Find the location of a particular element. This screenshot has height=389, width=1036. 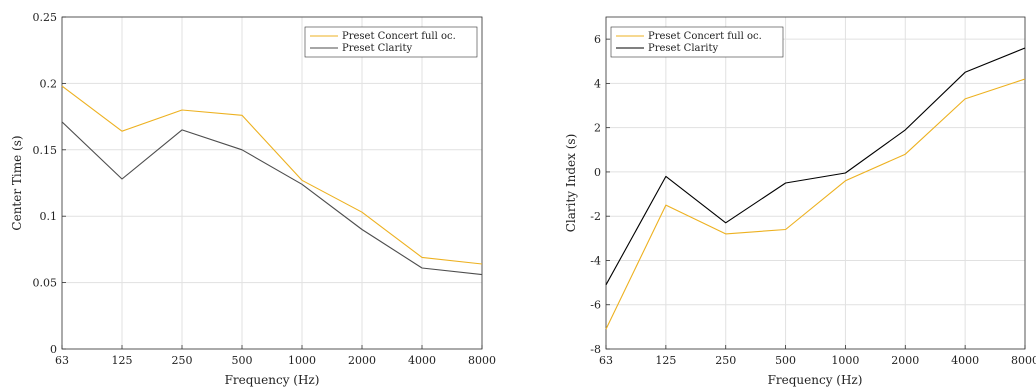

x-ticks-center-time: 63 125 250 500 1000 2000 4000 8000 is located at coordinates (275, 356).